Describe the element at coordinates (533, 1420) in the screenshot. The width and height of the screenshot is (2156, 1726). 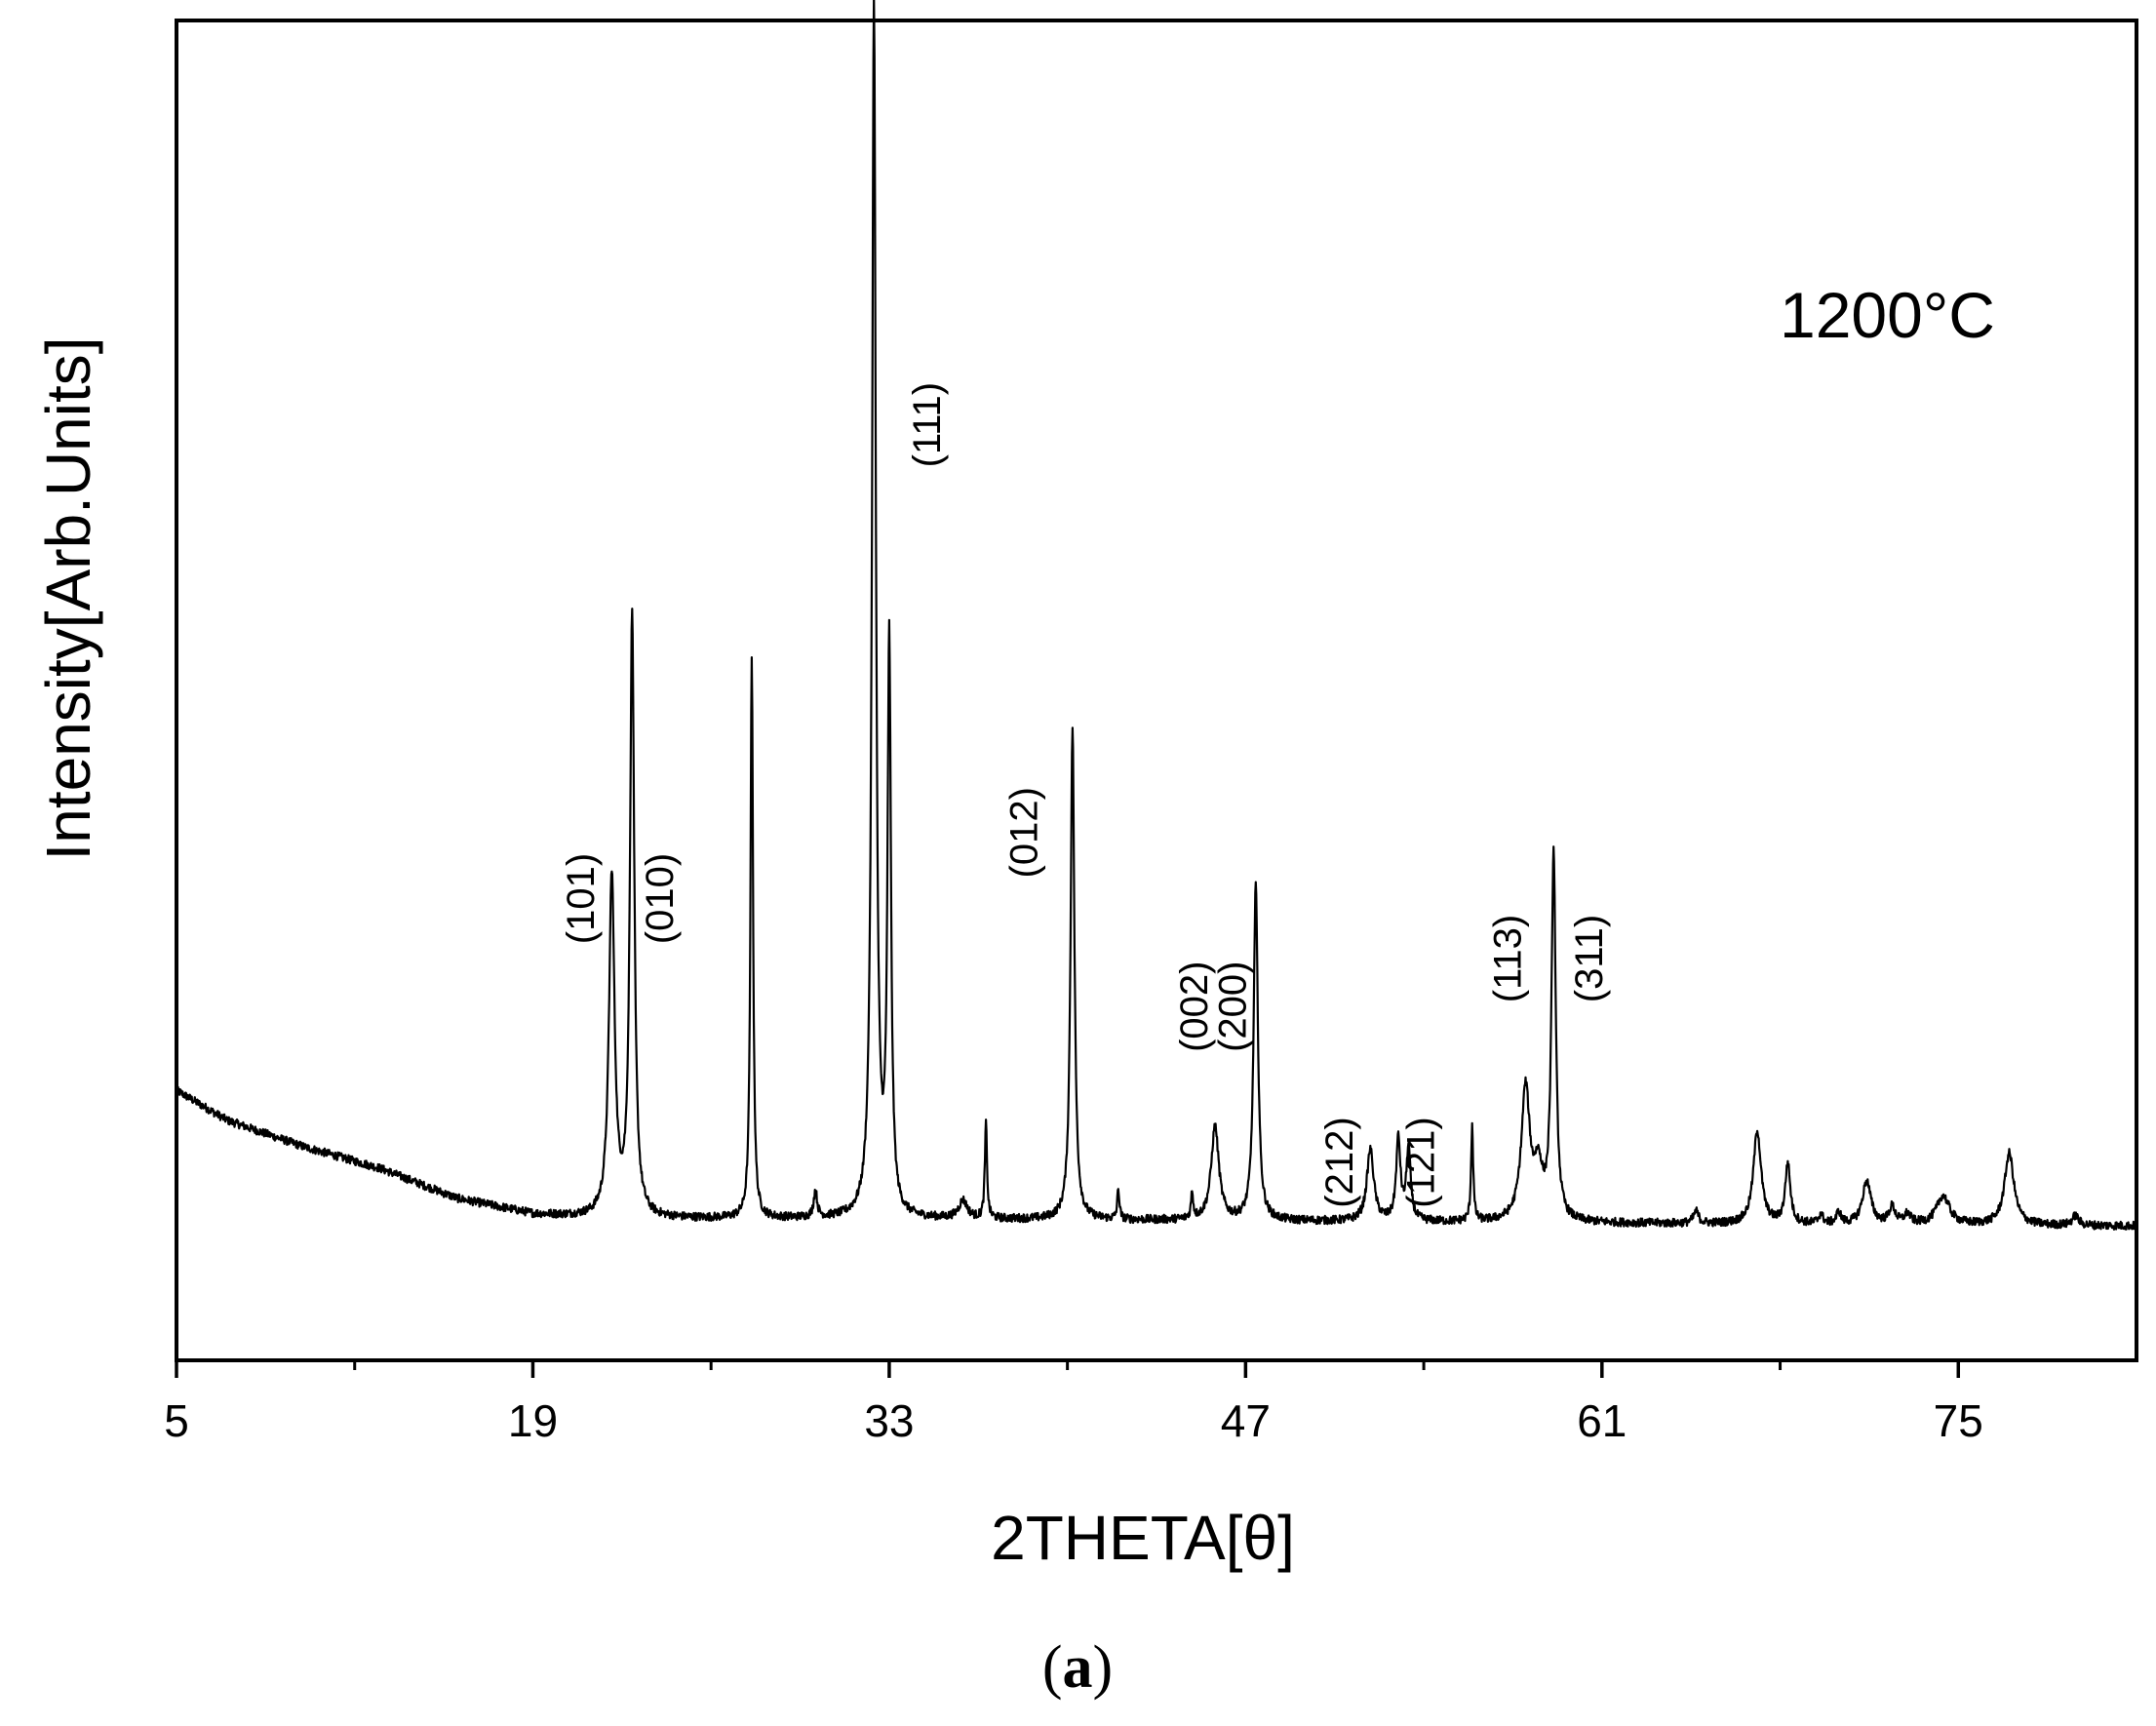
I see `x-tick-label: 19` at that location.